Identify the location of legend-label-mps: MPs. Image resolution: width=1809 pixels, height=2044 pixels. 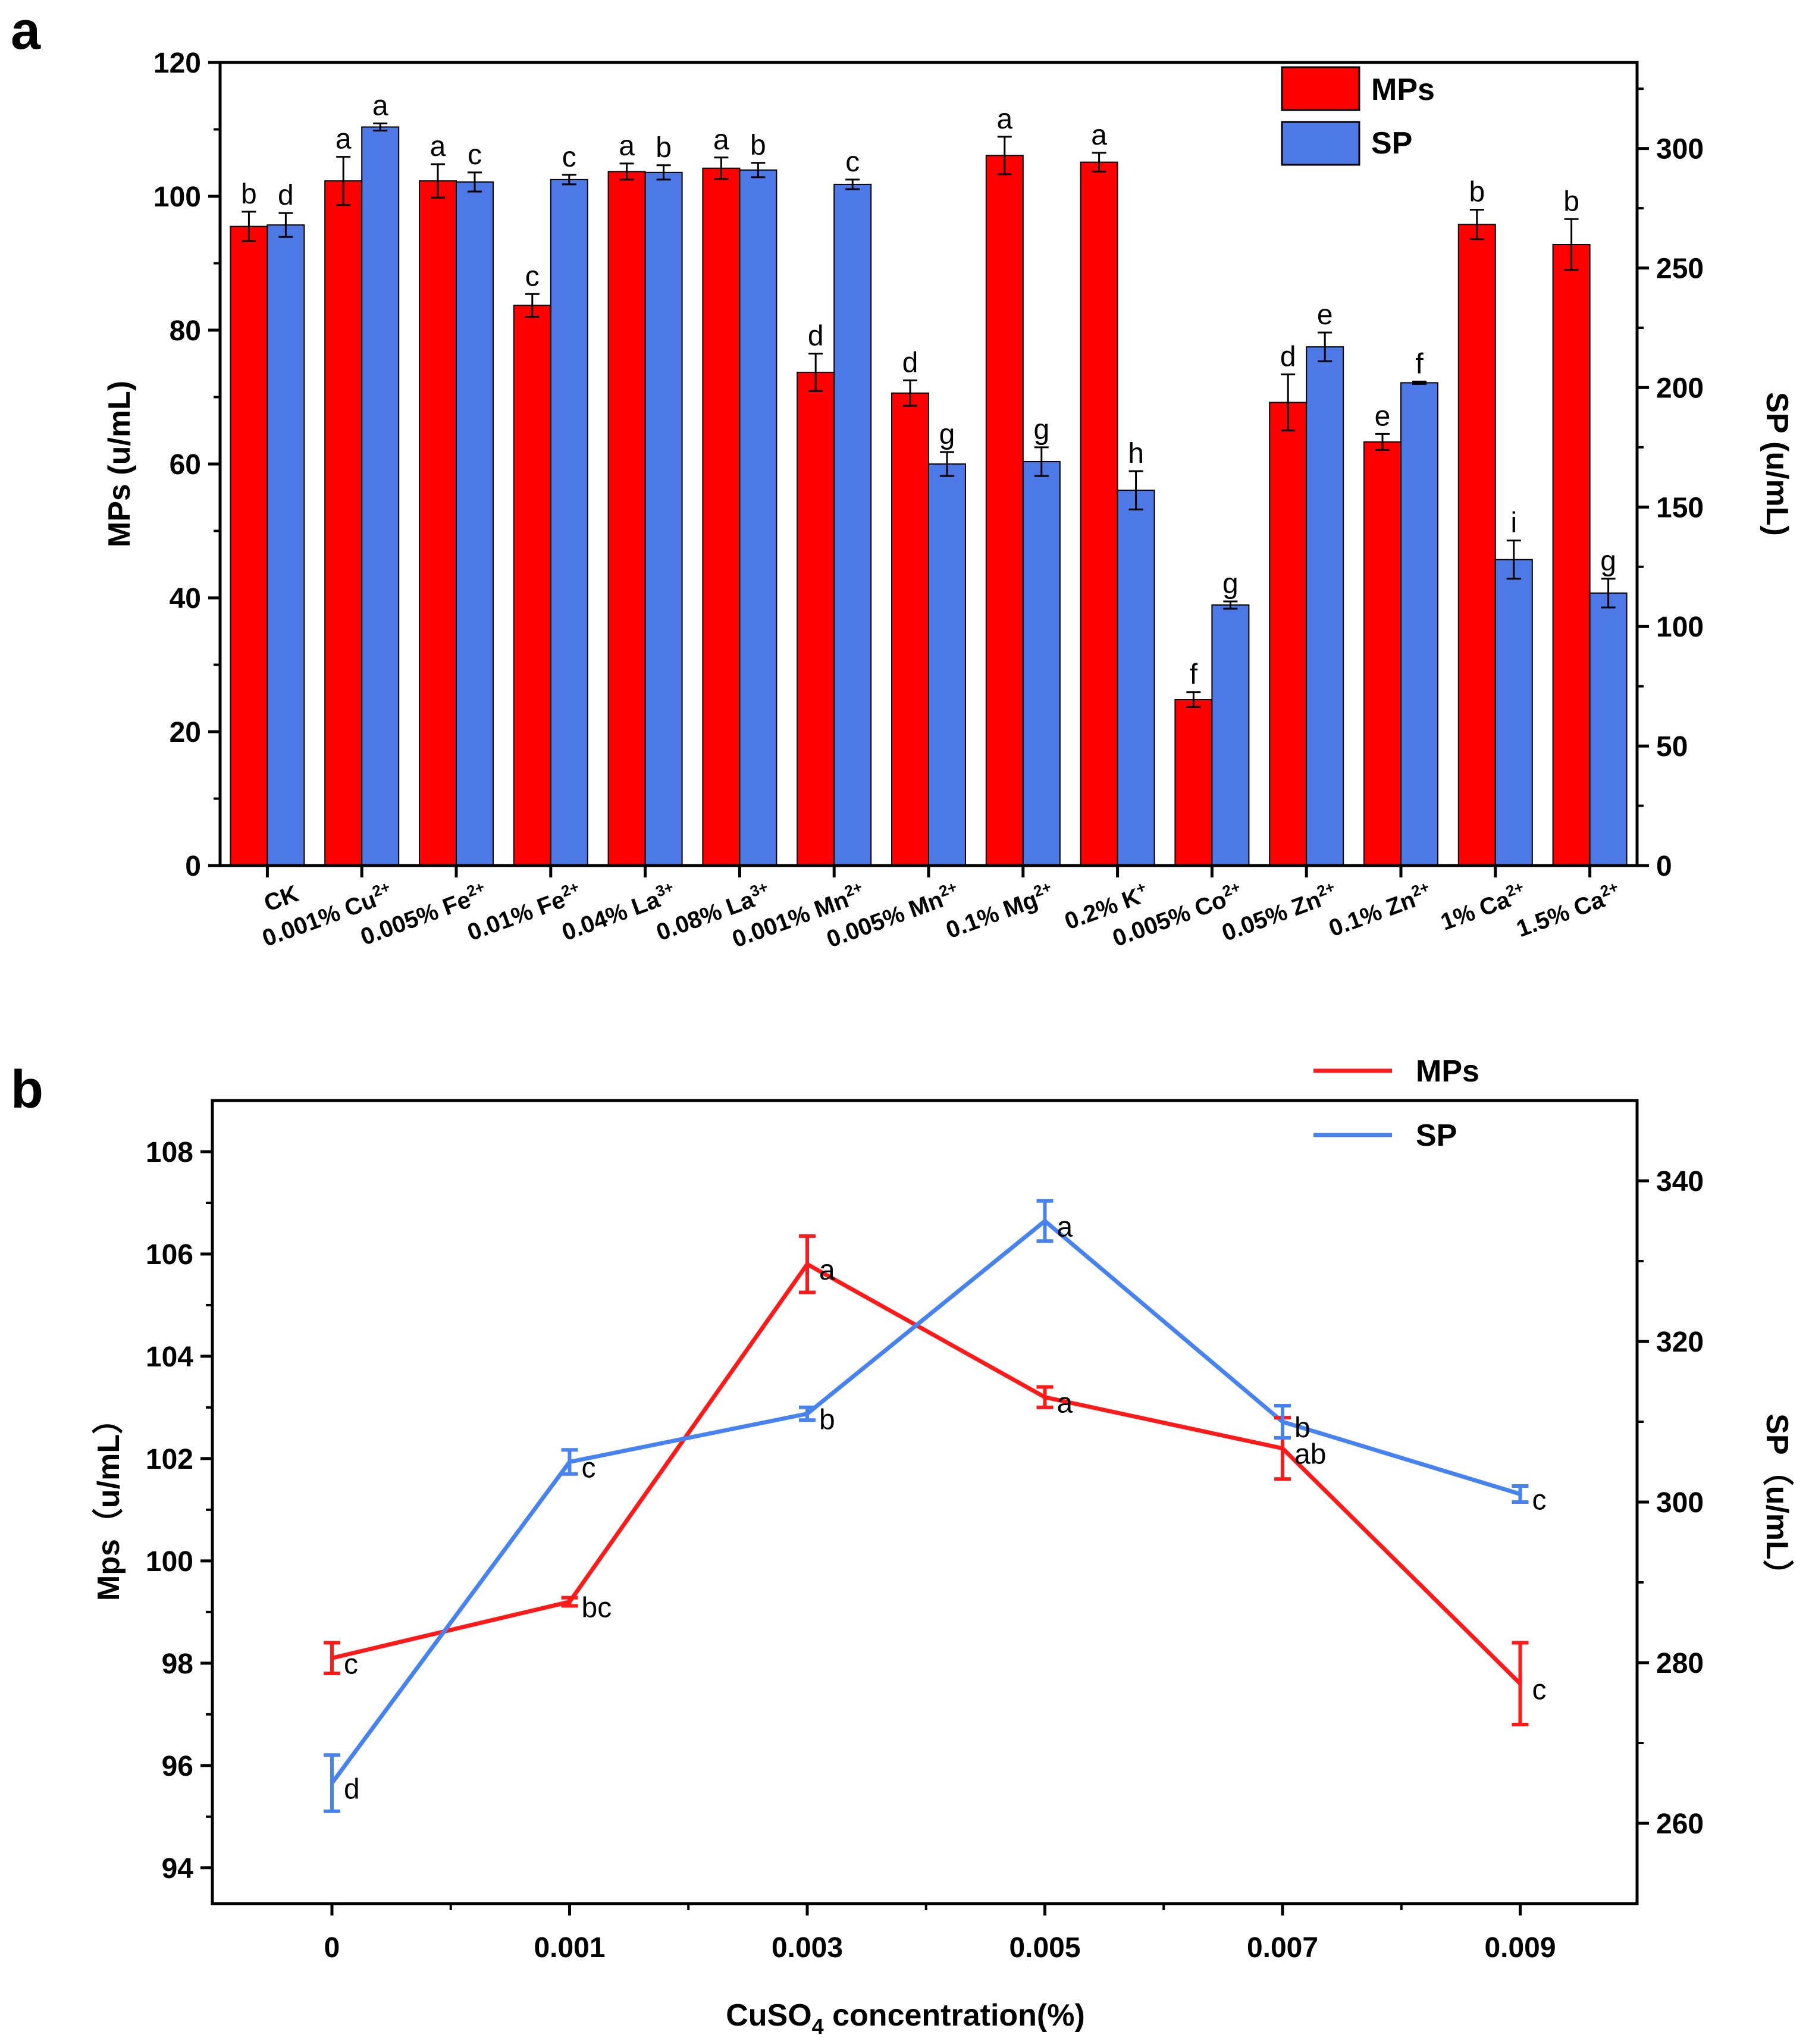
(1403, 90).